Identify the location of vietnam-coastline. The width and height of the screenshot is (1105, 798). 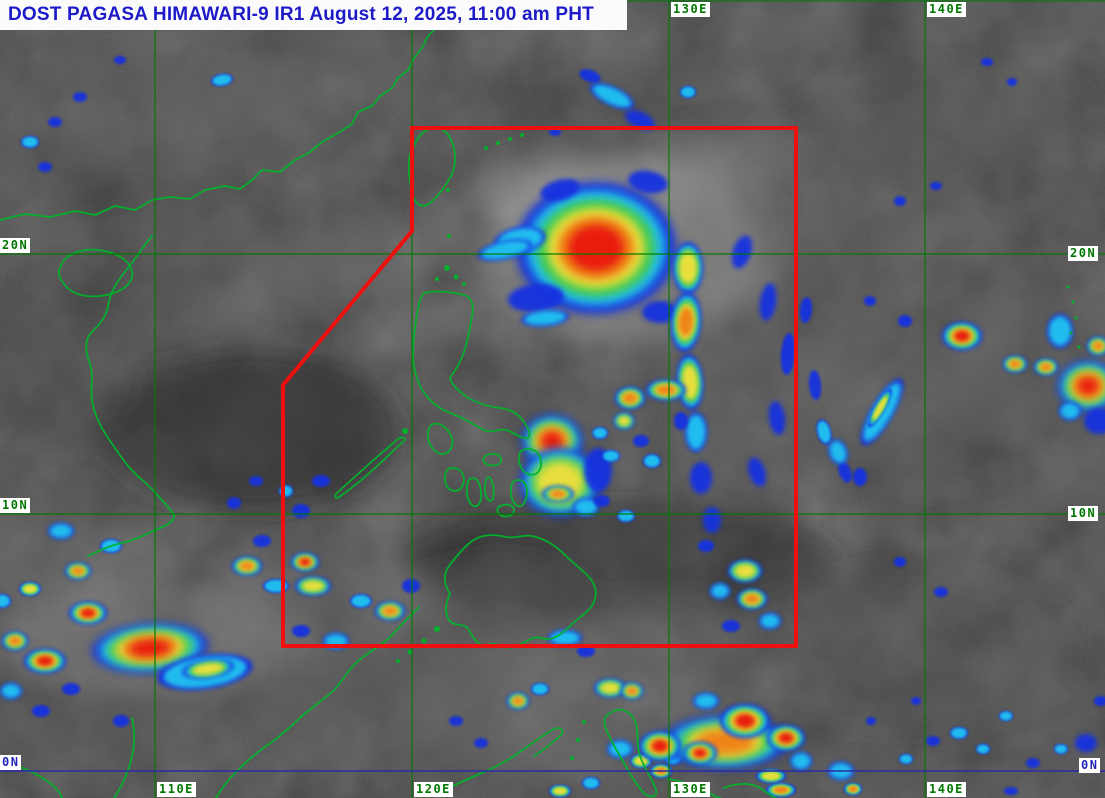
(130, 396).